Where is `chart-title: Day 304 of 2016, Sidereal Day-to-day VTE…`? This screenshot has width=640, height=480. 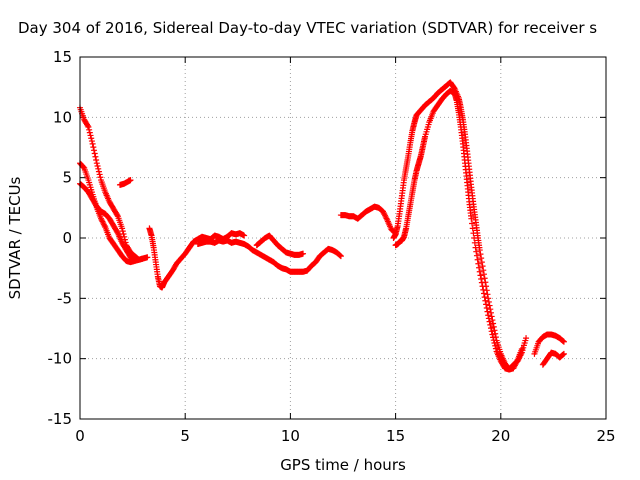
chart-title: Day 304 of 2016, Sidereal Day-to-day VTE… is located at coordinates (307, 28).